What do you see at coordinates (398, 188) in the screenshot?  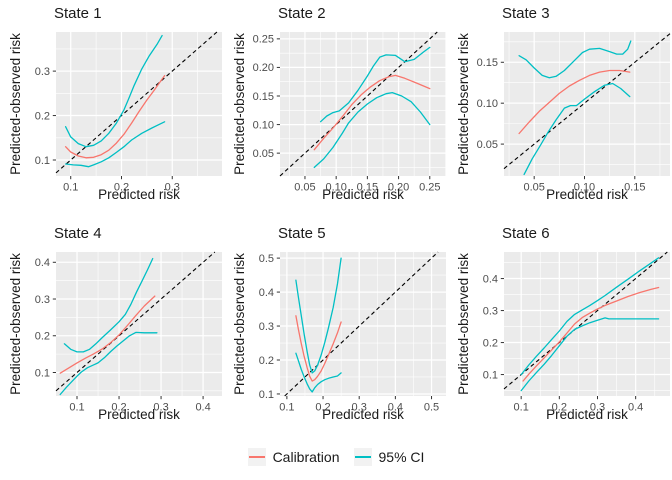 I see `x-tick-label: 0.20` at bounding box center [398, 188].